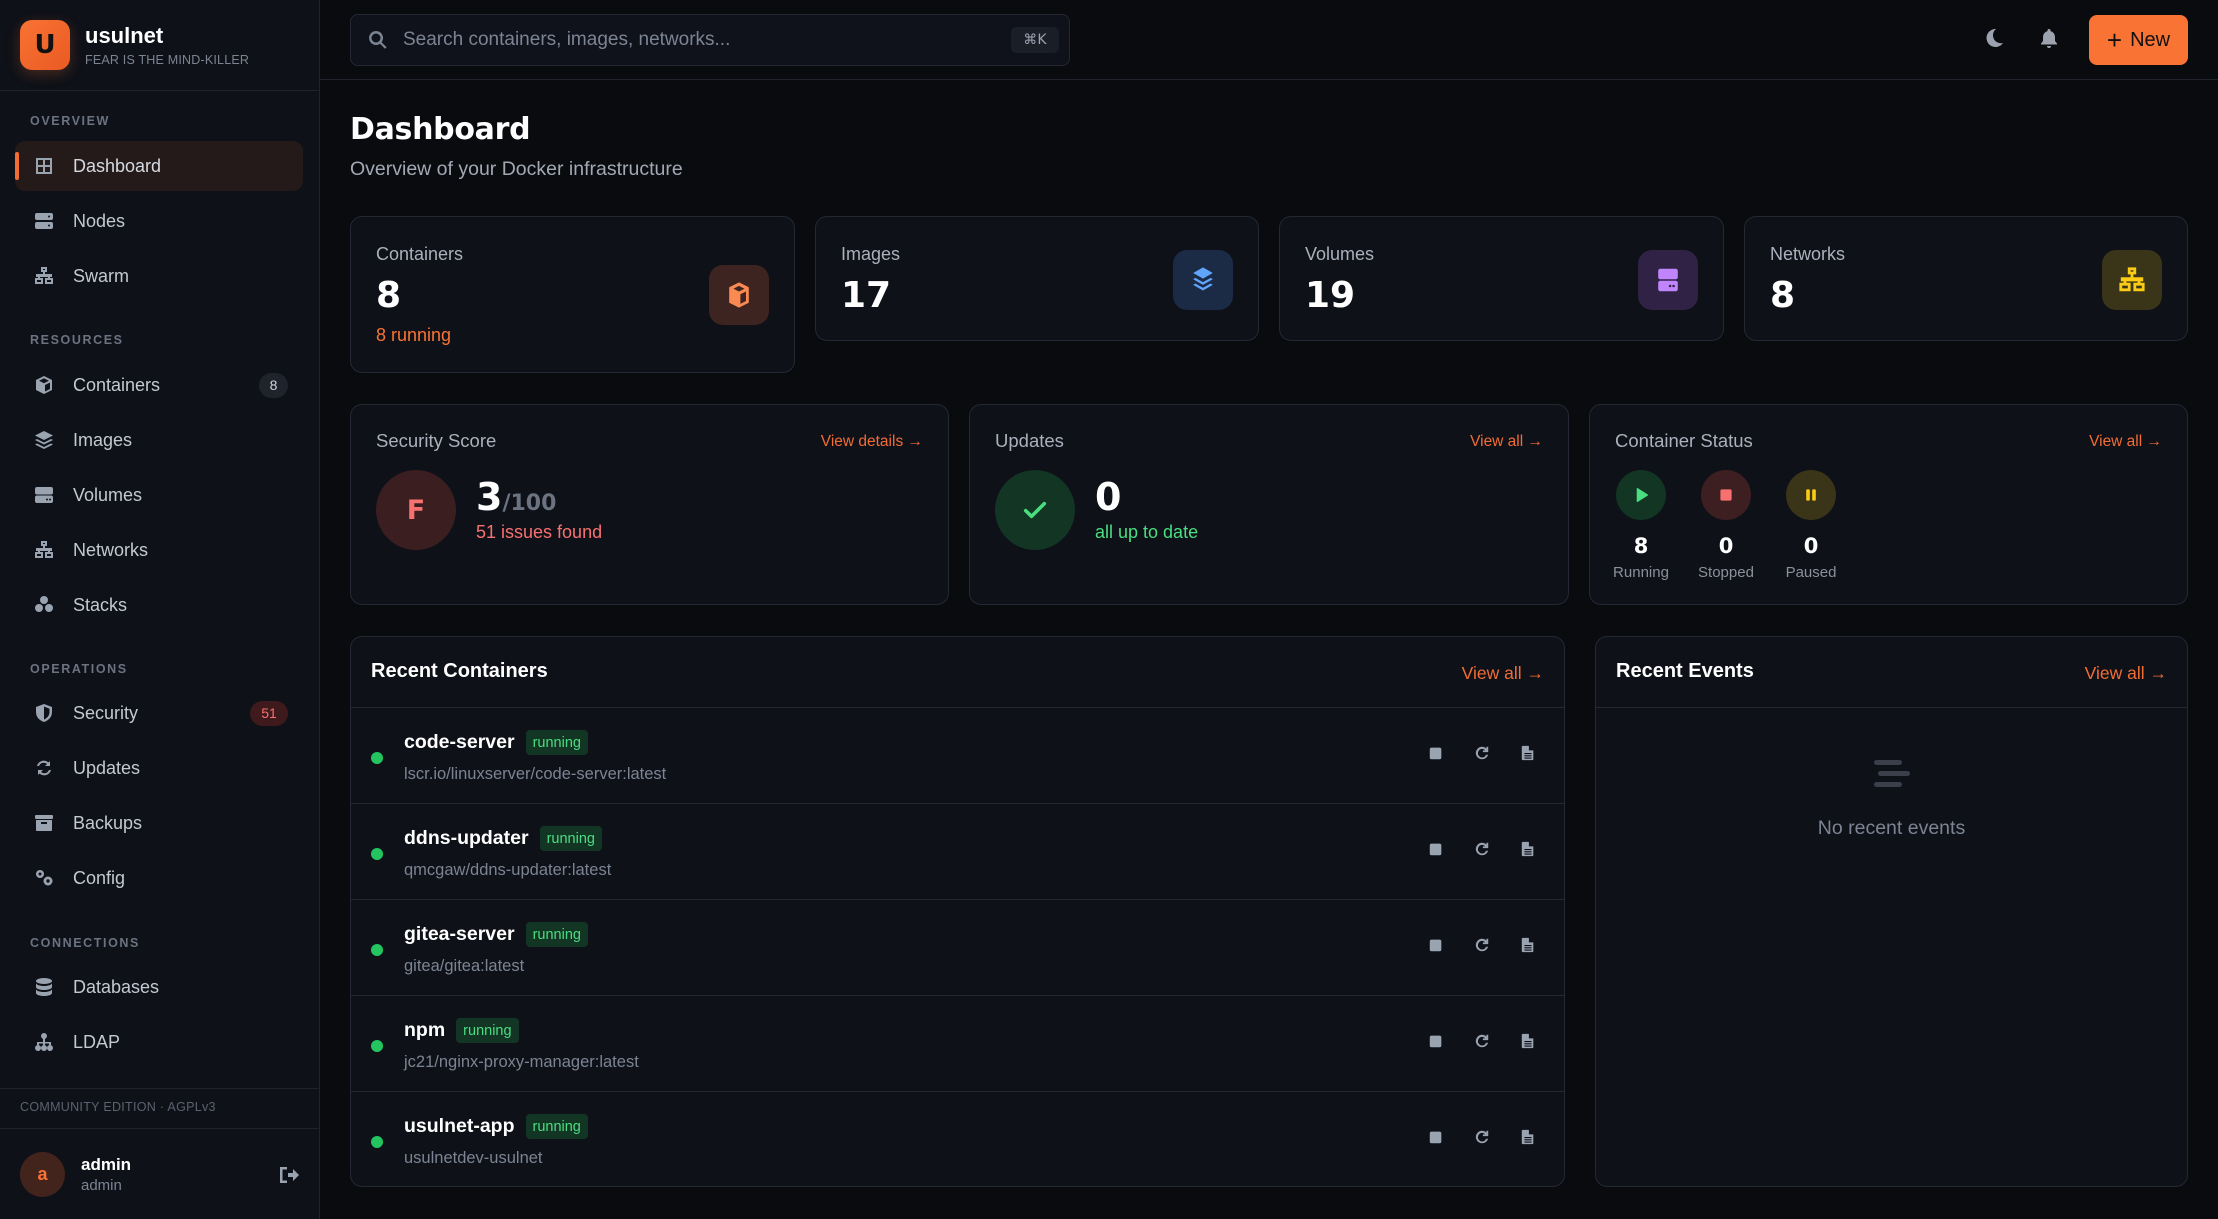  I want to click on stopped-label: Stopped, so click(1726, 572).